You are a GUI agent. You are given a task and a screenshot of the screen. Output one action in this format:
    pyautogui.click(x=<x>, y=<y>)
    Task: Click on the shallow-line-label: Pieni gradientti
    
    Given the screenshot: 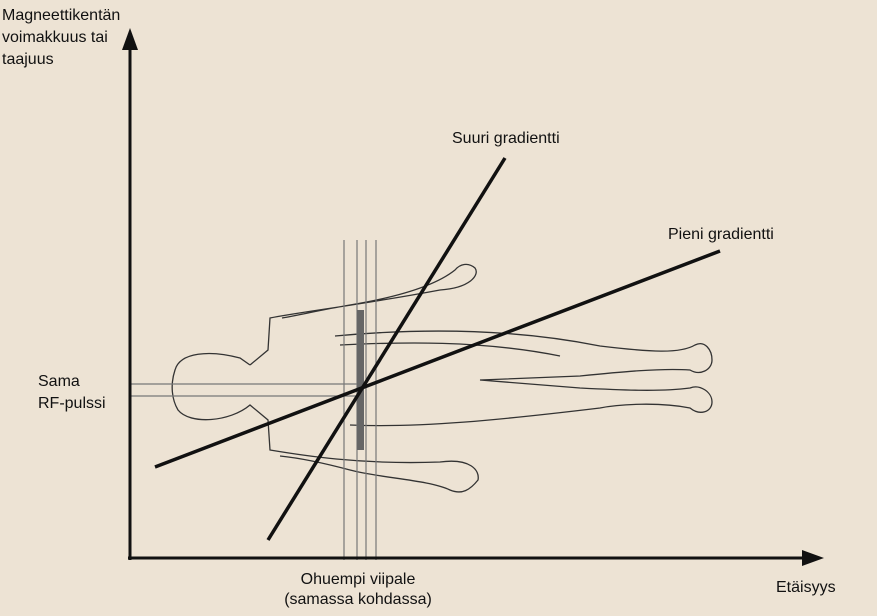 What is the action you would take?
    pyautogui.click(x=721, y=234)
    